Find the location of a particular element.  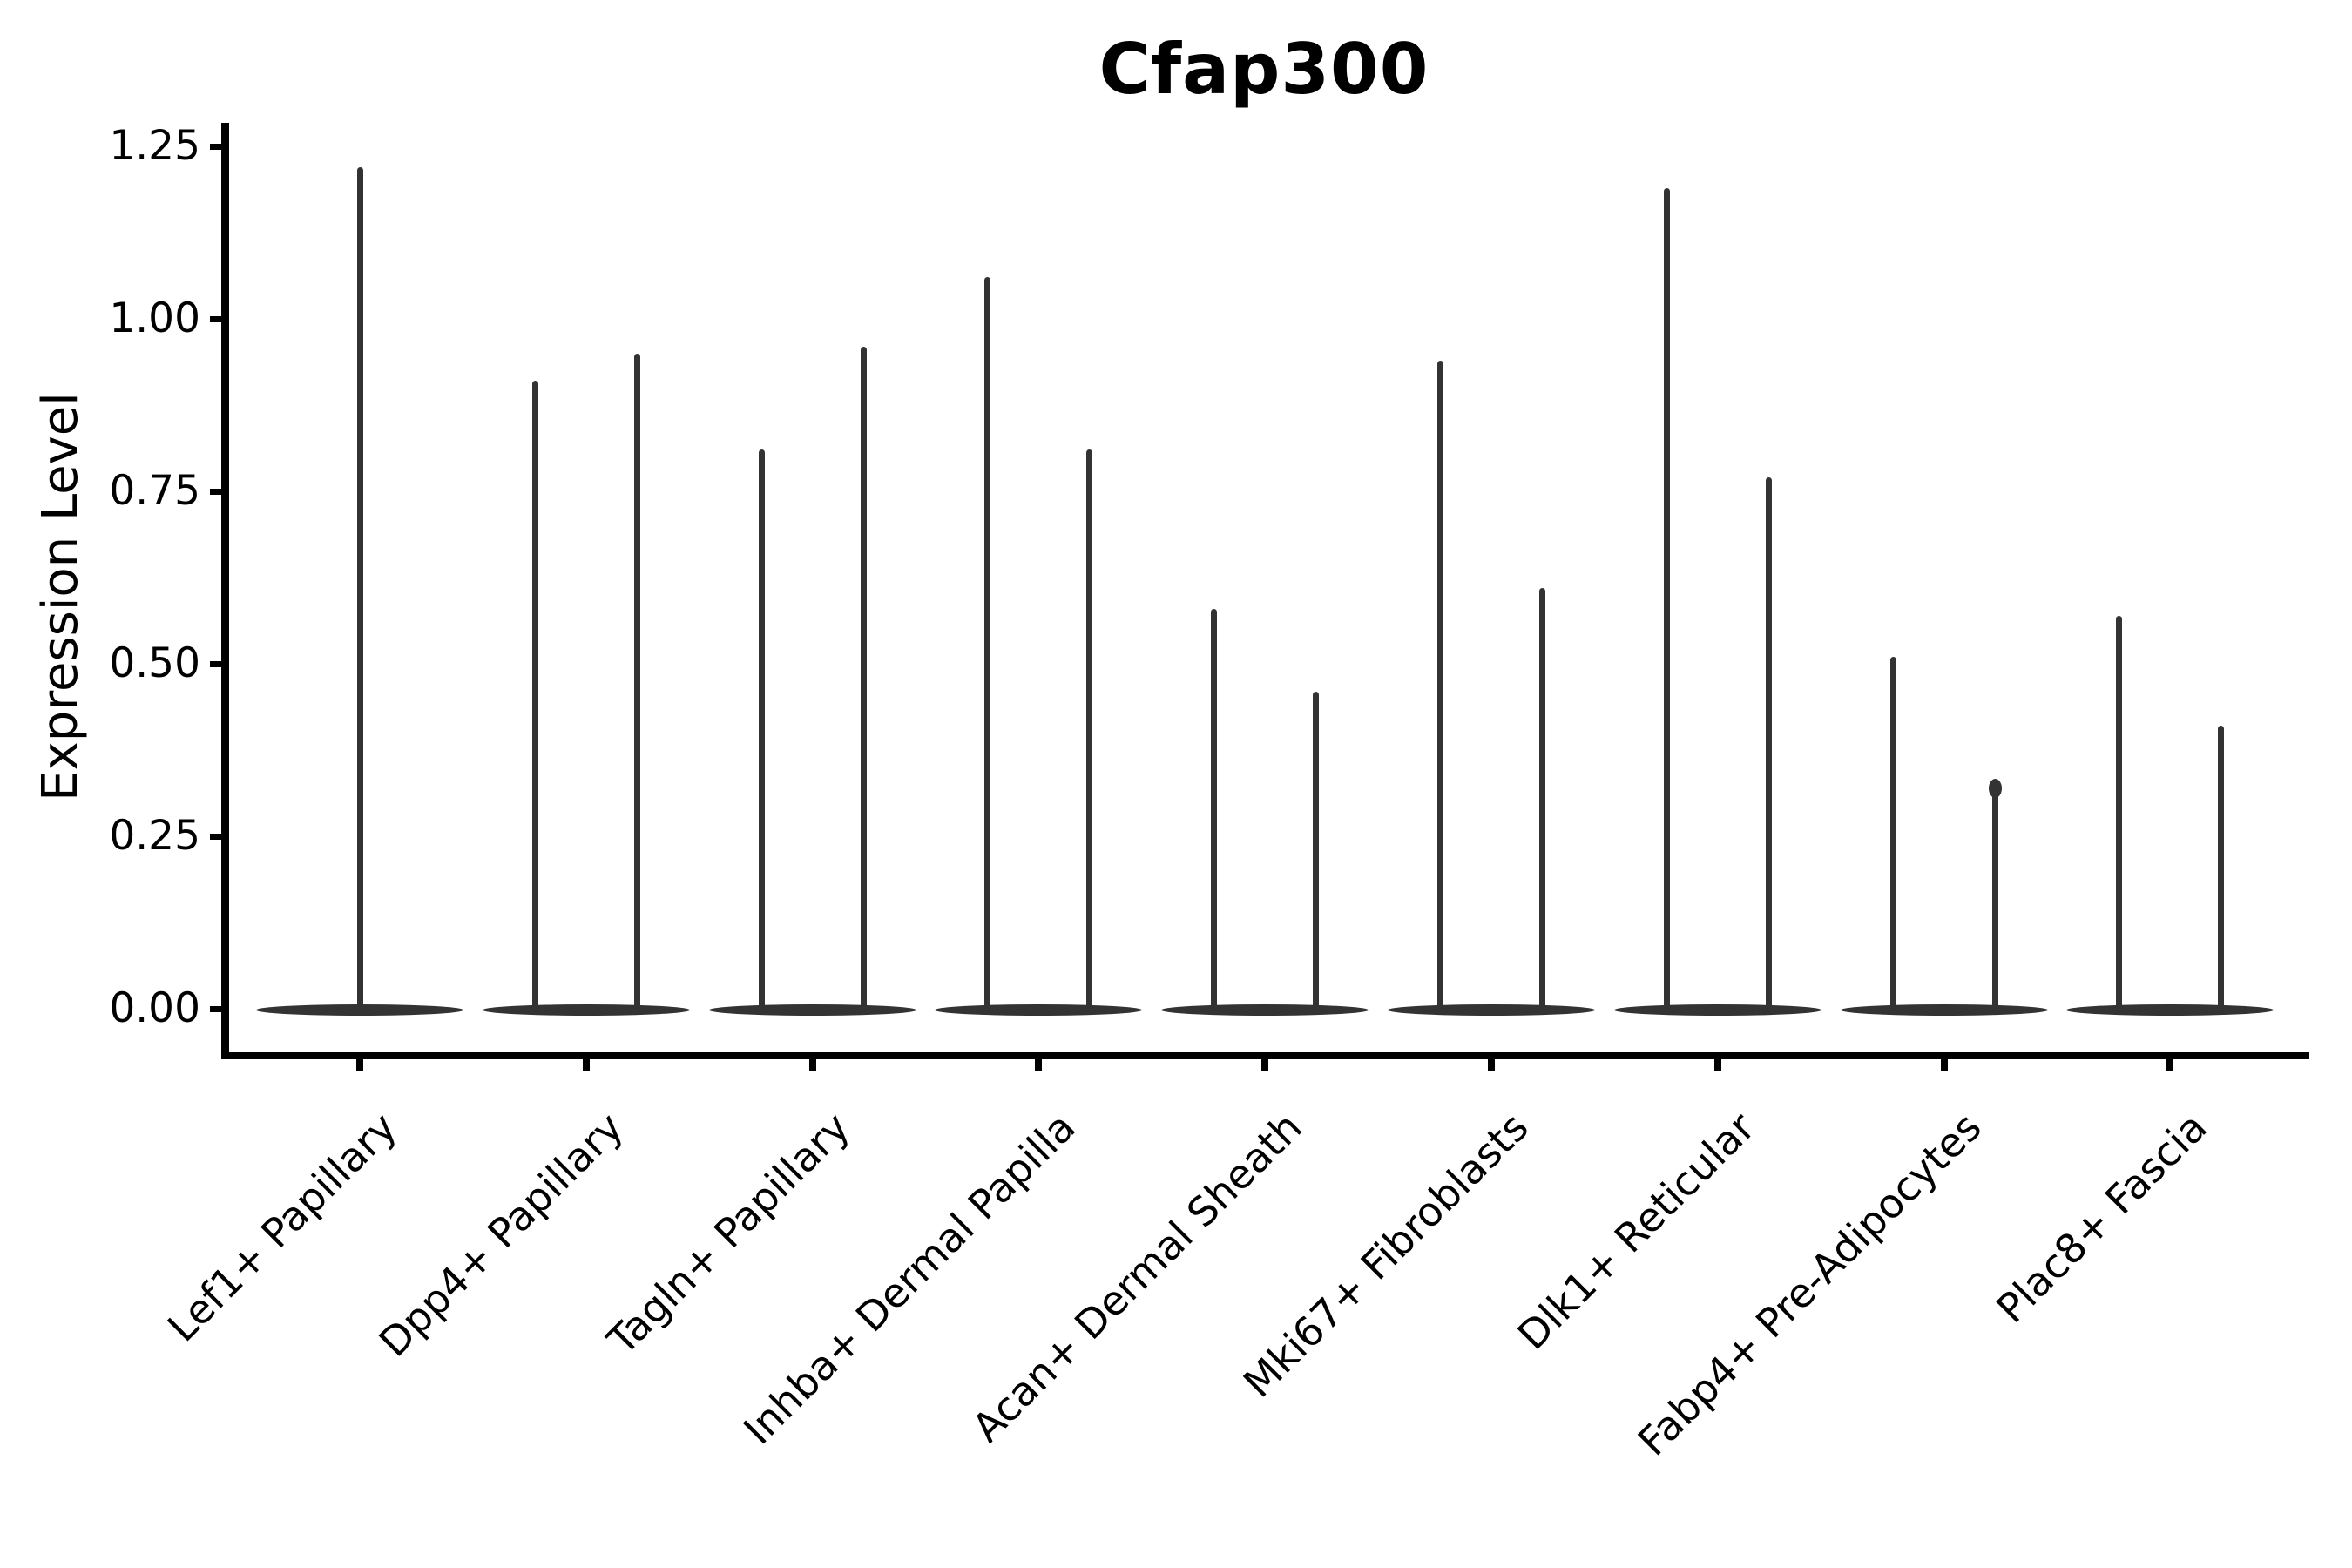

y-tick-label: 0.25 is located at coordinates (154, 836).